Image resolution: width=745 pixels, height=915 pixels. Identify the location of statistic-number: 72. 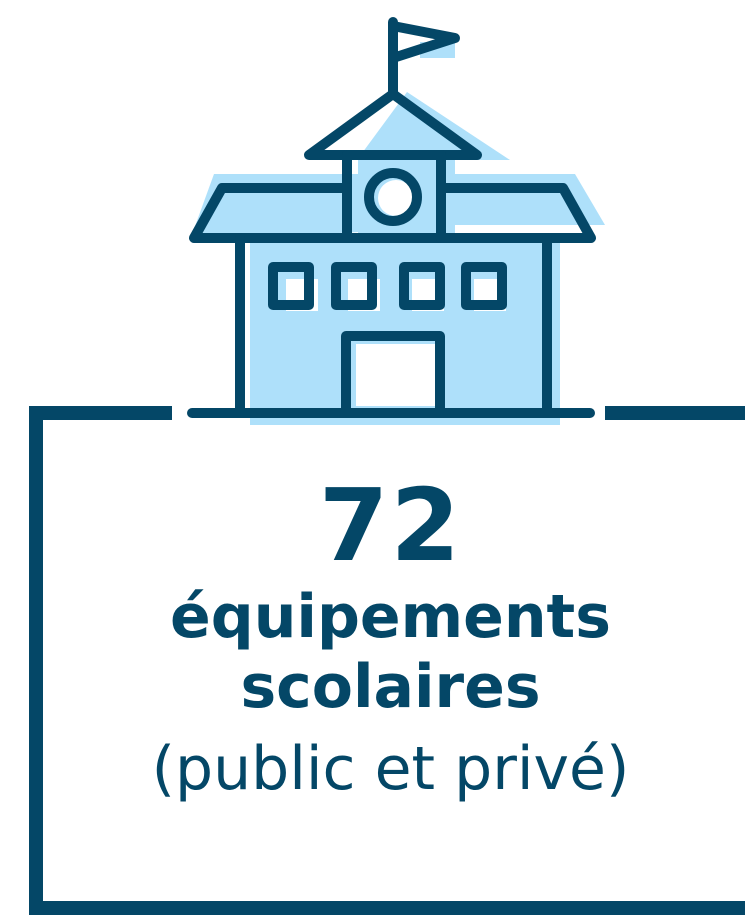
(390, 525).